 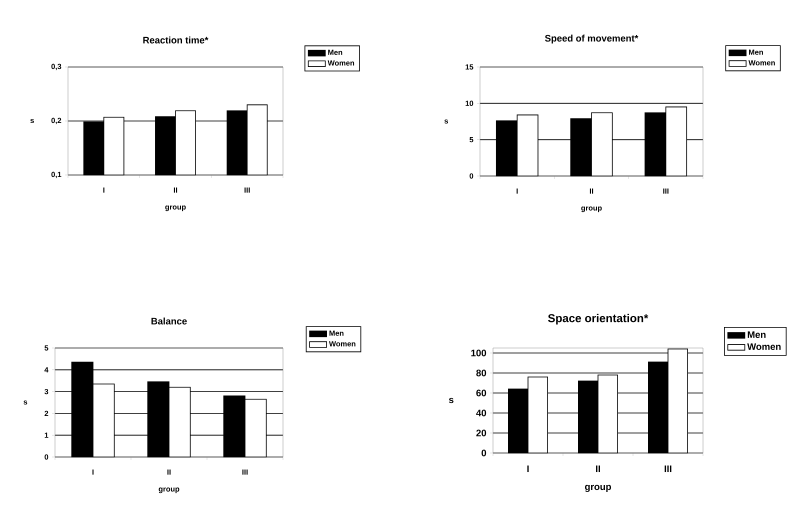 What do you see at coordinates (668, 469) in the screenshot?
I see `x-tick-label: III` at bounding box center [668, 469].